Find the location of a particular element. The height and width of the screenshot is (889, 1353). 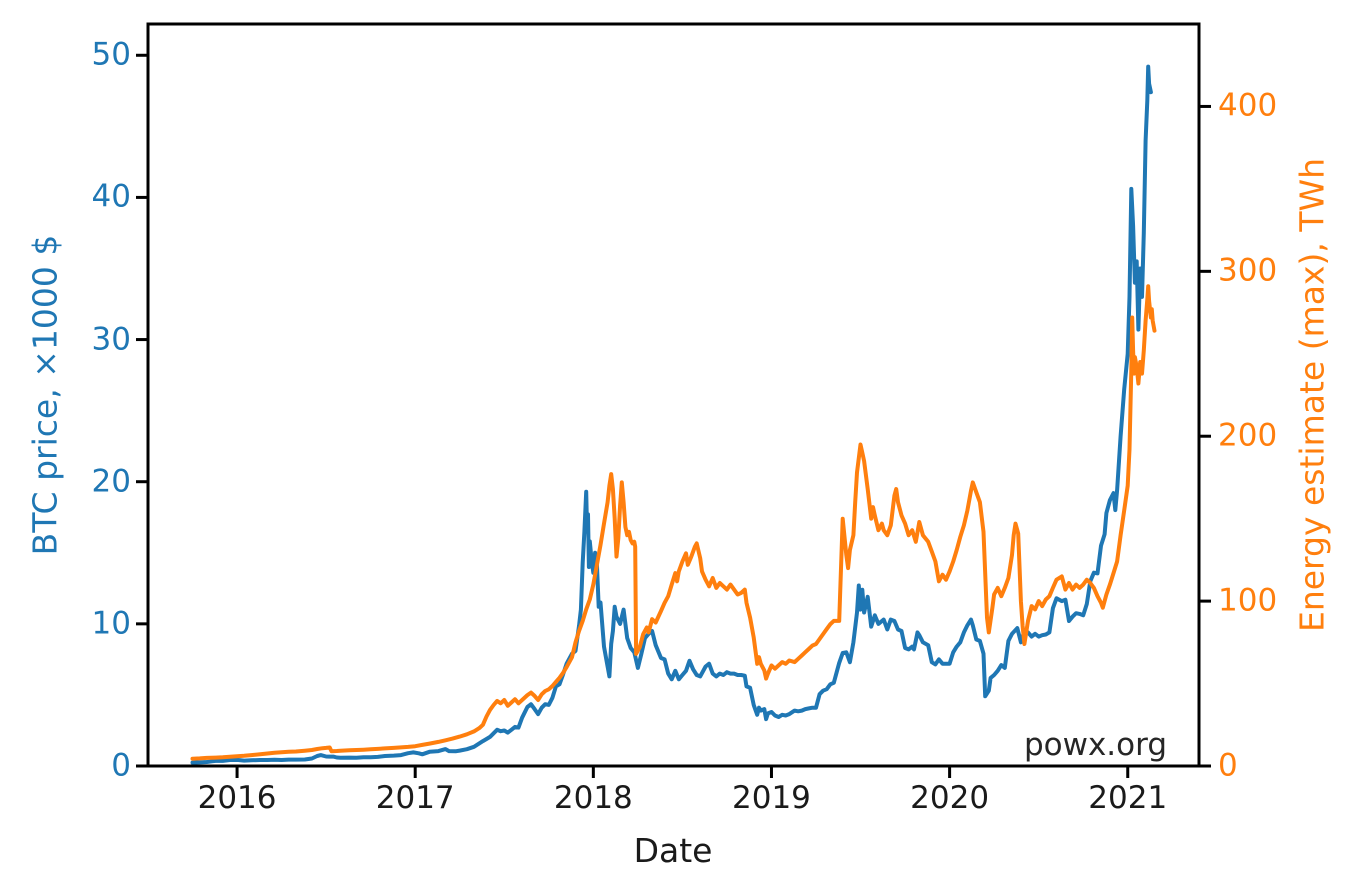

tick-label: 2020 is located at coordinates (950, 798).